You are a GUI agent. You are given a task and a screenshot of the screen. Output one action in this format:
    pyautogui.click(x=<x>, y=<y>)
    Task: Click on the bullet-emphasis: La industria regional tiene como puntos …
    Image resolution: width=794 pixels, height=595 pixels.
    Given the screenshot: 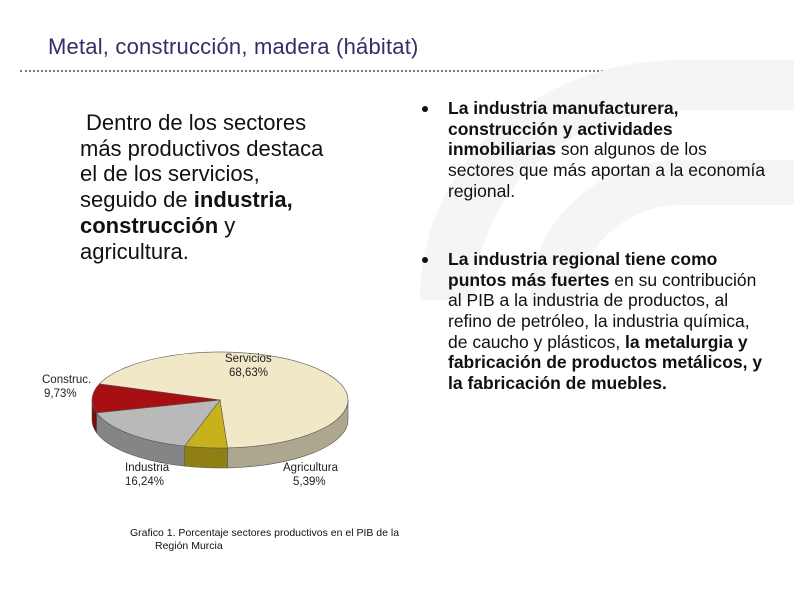 What is the action you would take?
    pyautogui.click(x=583, y=269)
    